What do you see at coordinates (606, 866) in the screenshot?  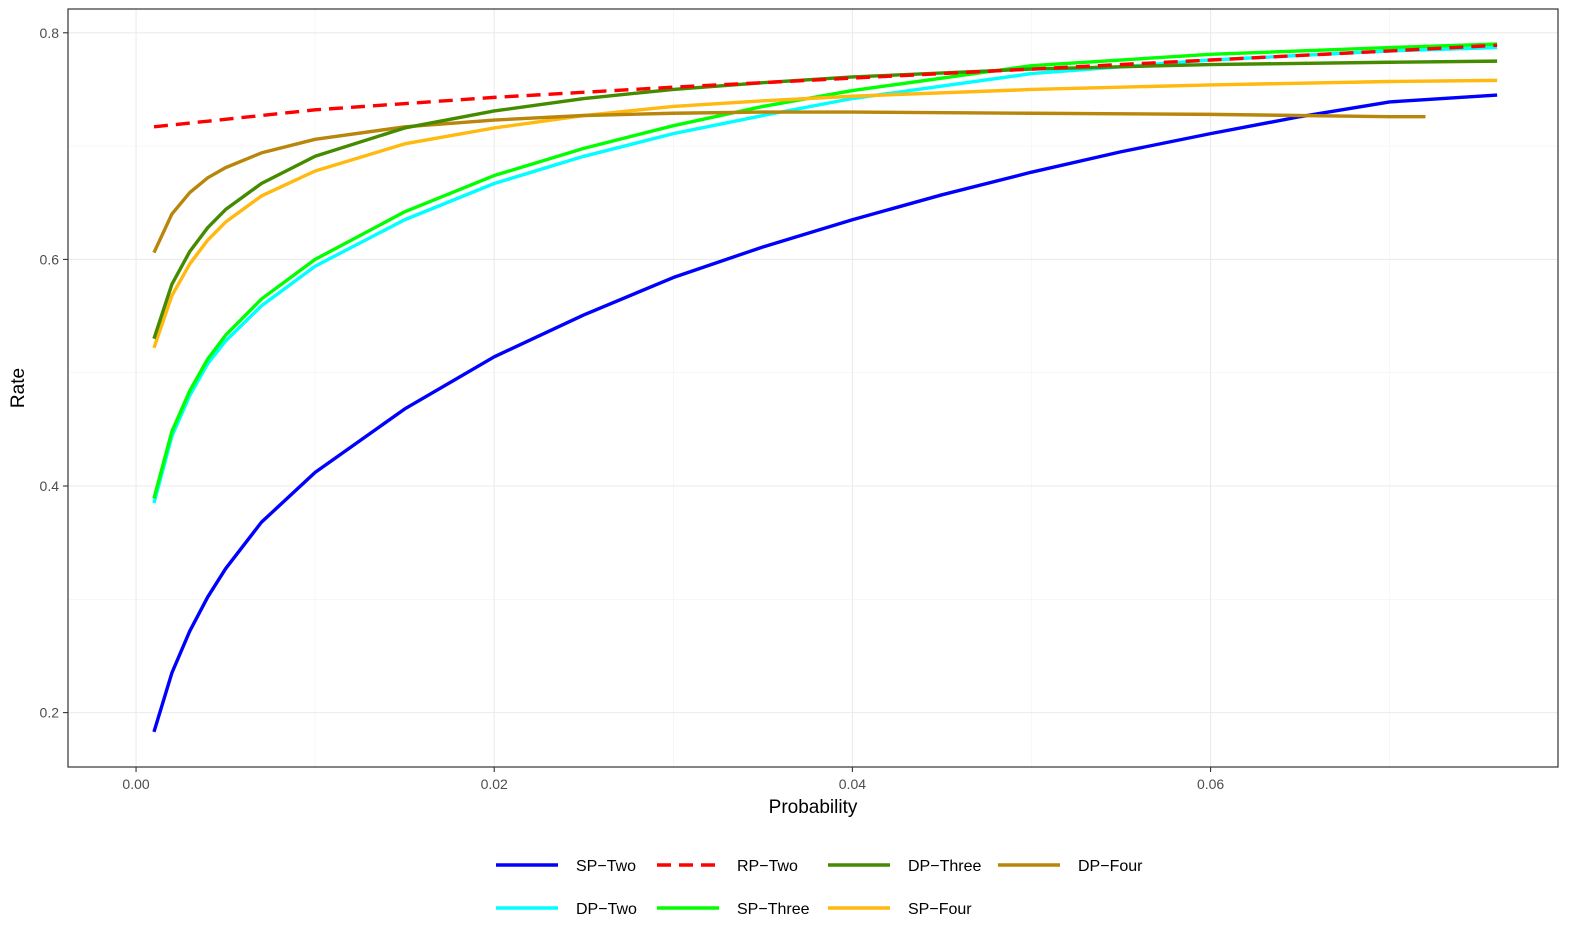 I see `legend-label-sp-two: SP−Two` at bounding box center [606, 866].